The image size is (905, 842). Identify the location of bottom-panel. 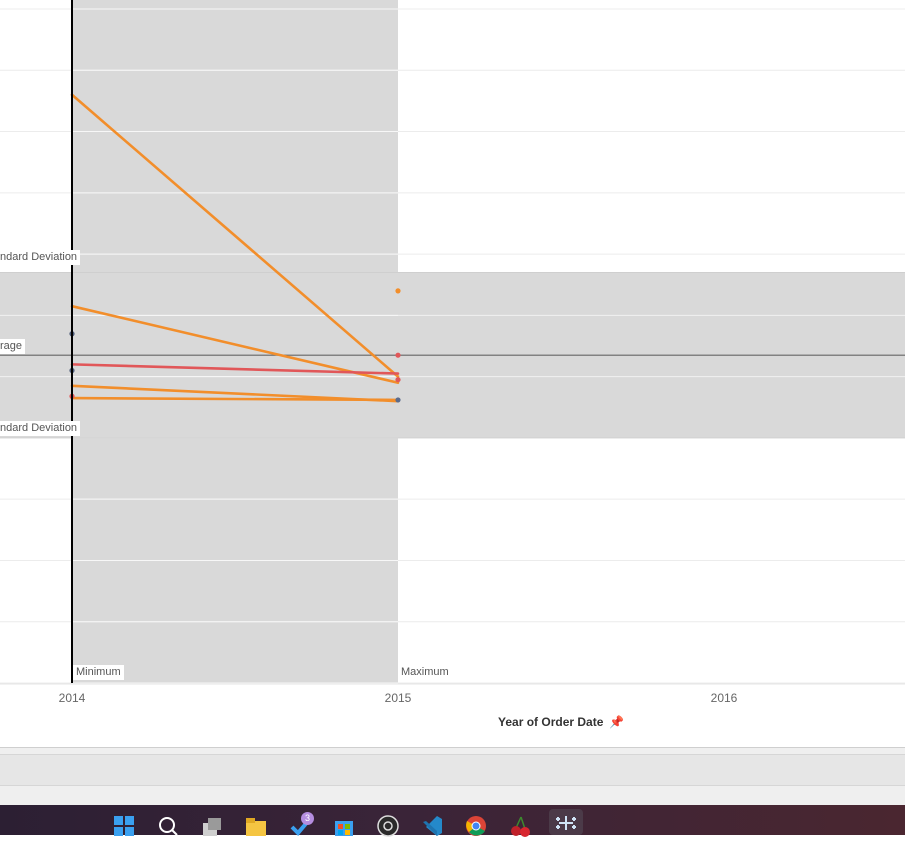
(452, 776).